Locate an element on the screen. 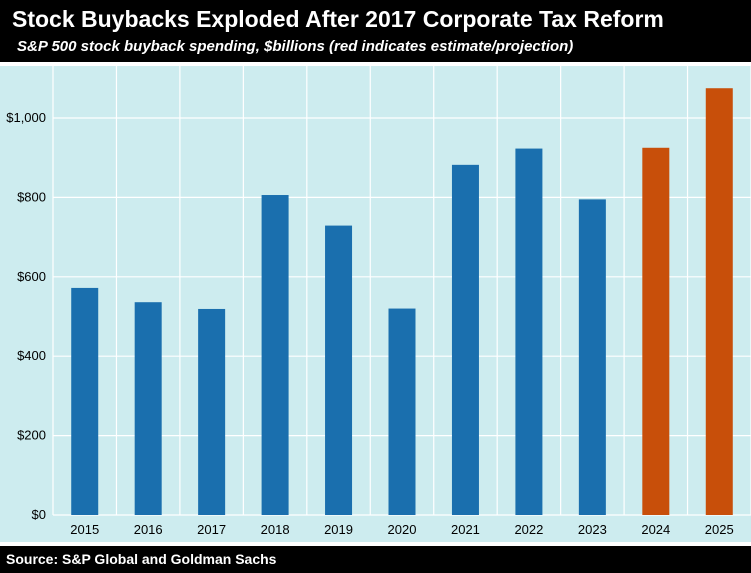  x-tick-label: 2015 is located at coordinates (84, 529).